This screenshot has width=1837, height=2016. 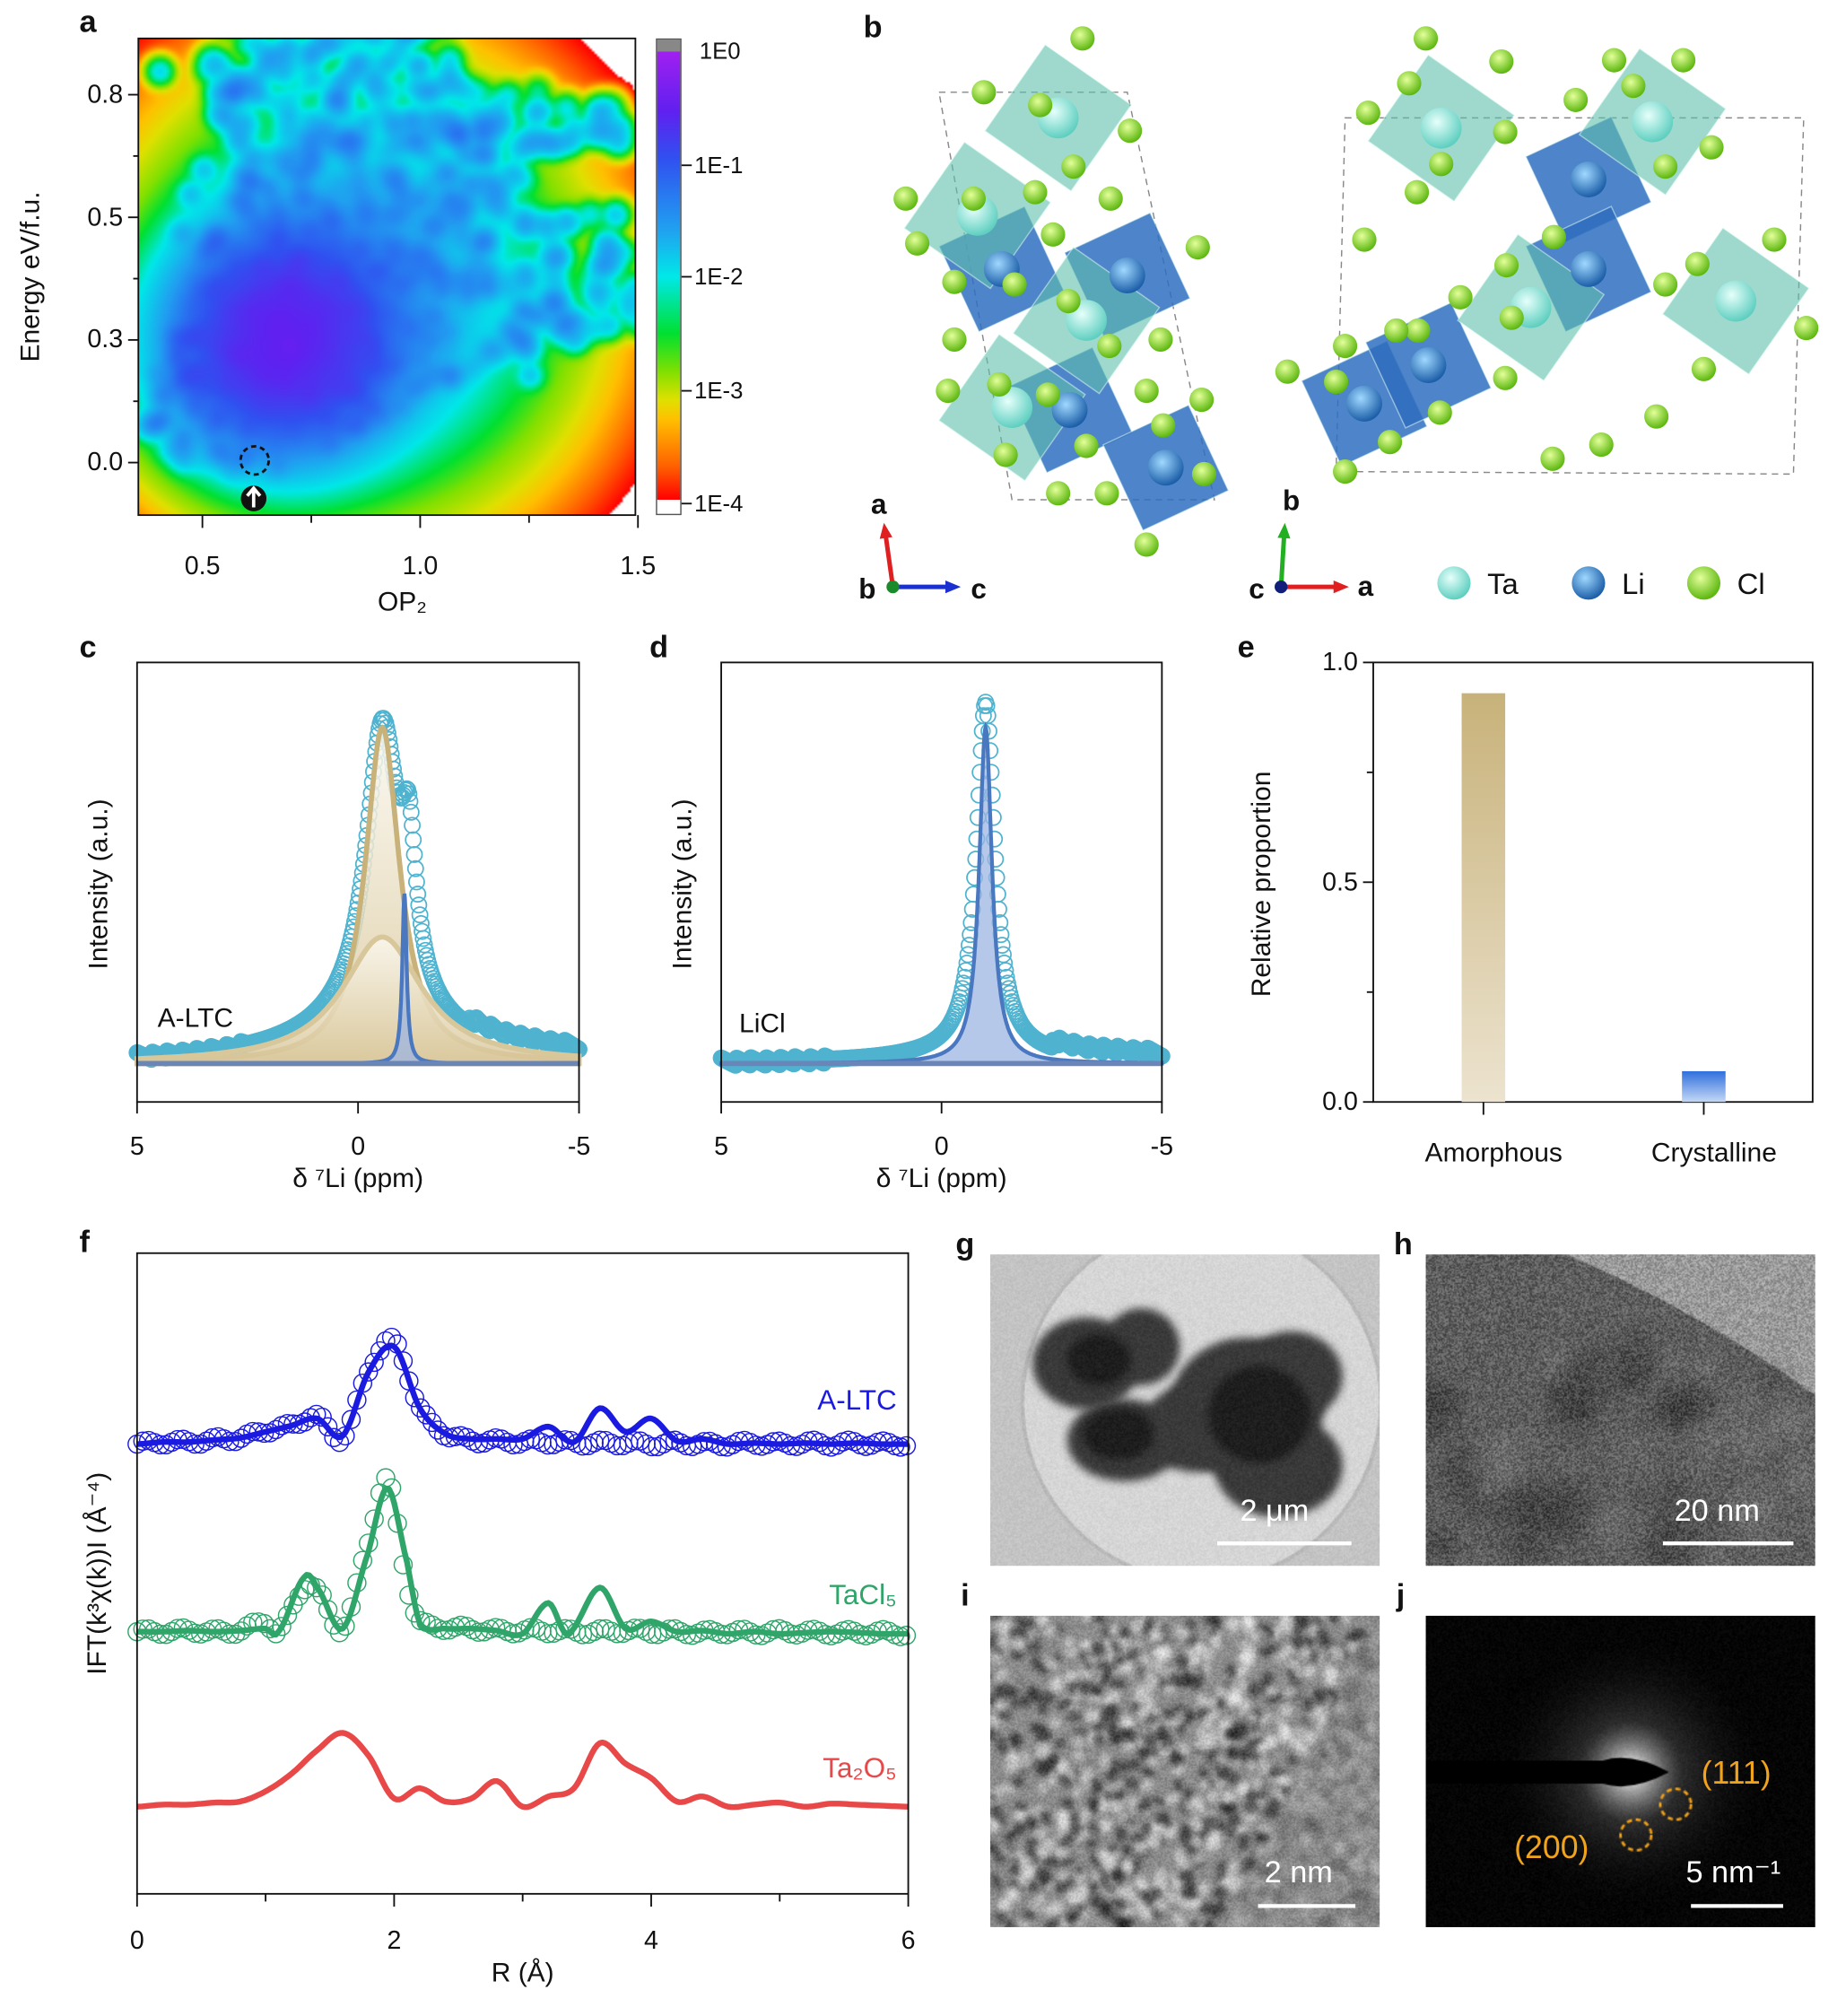 What do you see at coordinates (106, 217) in the screenshot?
I see `y-tick-label-a: 0.5` at bounding box center [106, 217].